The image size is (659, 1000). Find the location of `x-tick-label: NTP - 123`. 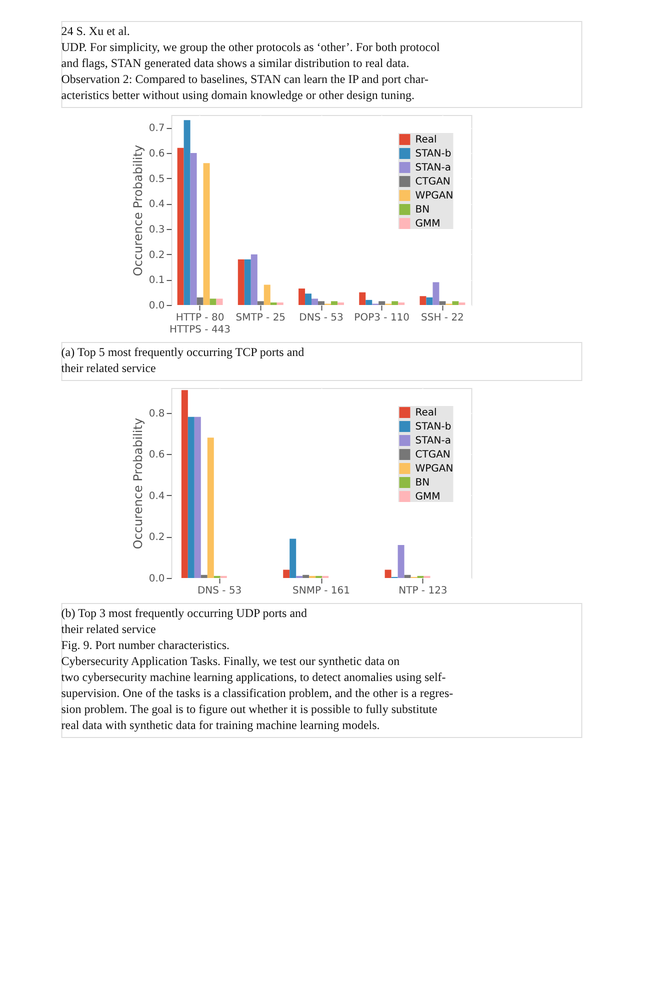

x-tick-label: NTP - 123 is located at coordinates (423, 591).